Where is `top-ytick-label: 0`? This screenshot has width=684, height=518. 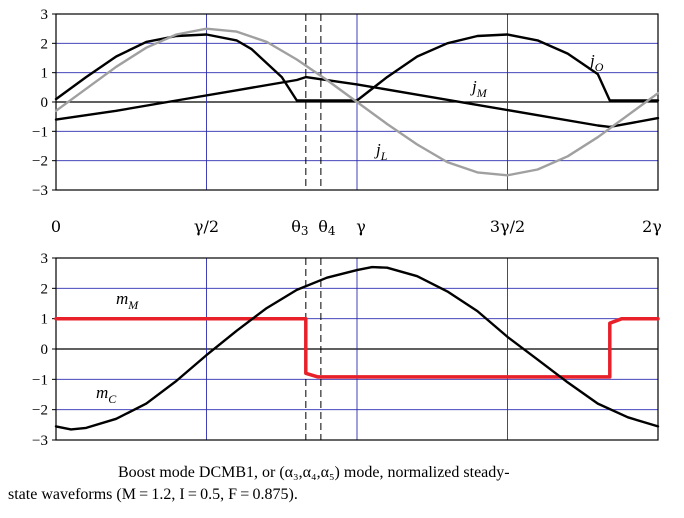 top-ytick-label: 0 is located at coordinates (45, 103).